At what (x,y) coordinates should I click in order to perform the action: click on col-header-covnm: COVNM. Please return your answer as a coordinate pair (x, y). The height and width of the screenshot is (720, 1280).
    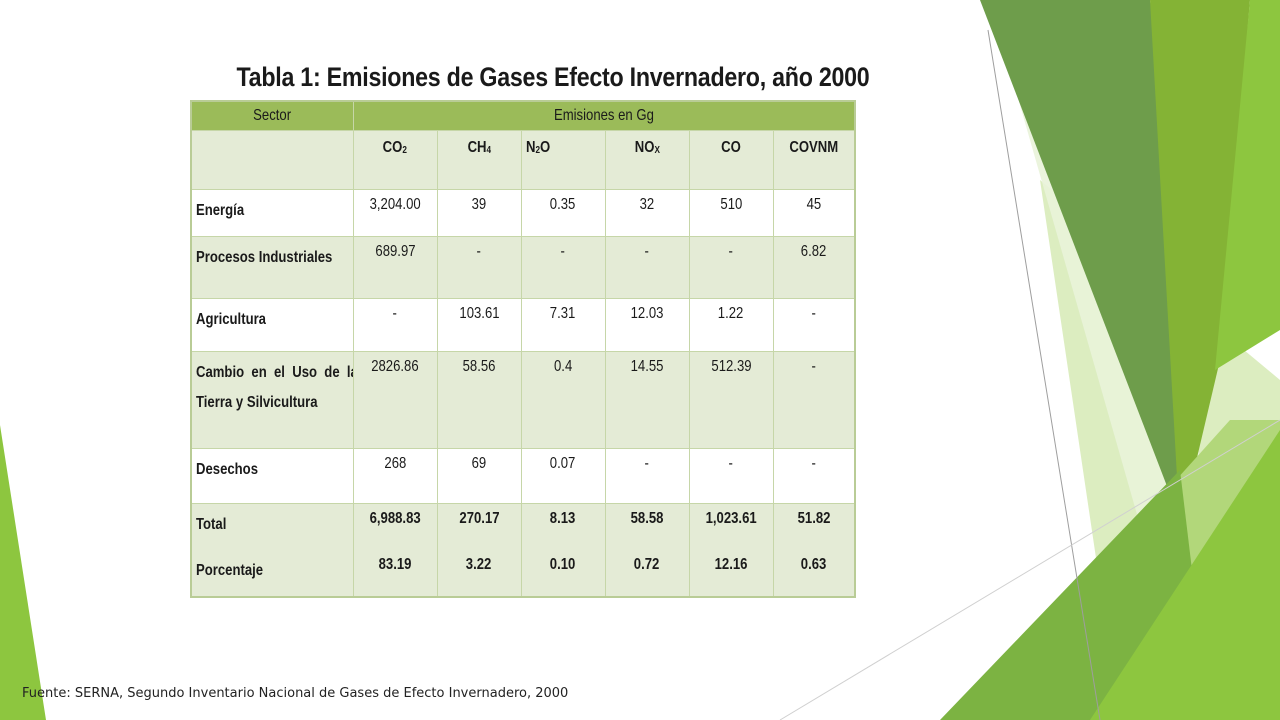
    Looking at the image, I should click on (814, 160).